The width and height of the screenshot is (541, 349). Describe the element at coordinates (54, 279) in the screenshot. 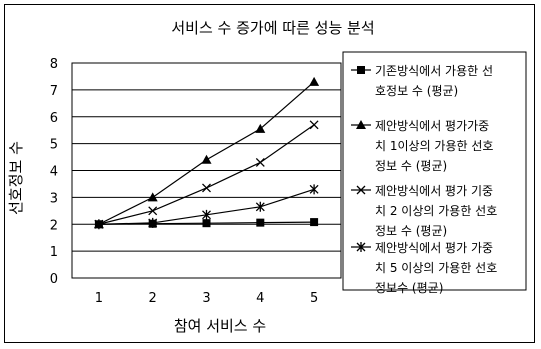

I see `y-tick-label: 0` at that location.